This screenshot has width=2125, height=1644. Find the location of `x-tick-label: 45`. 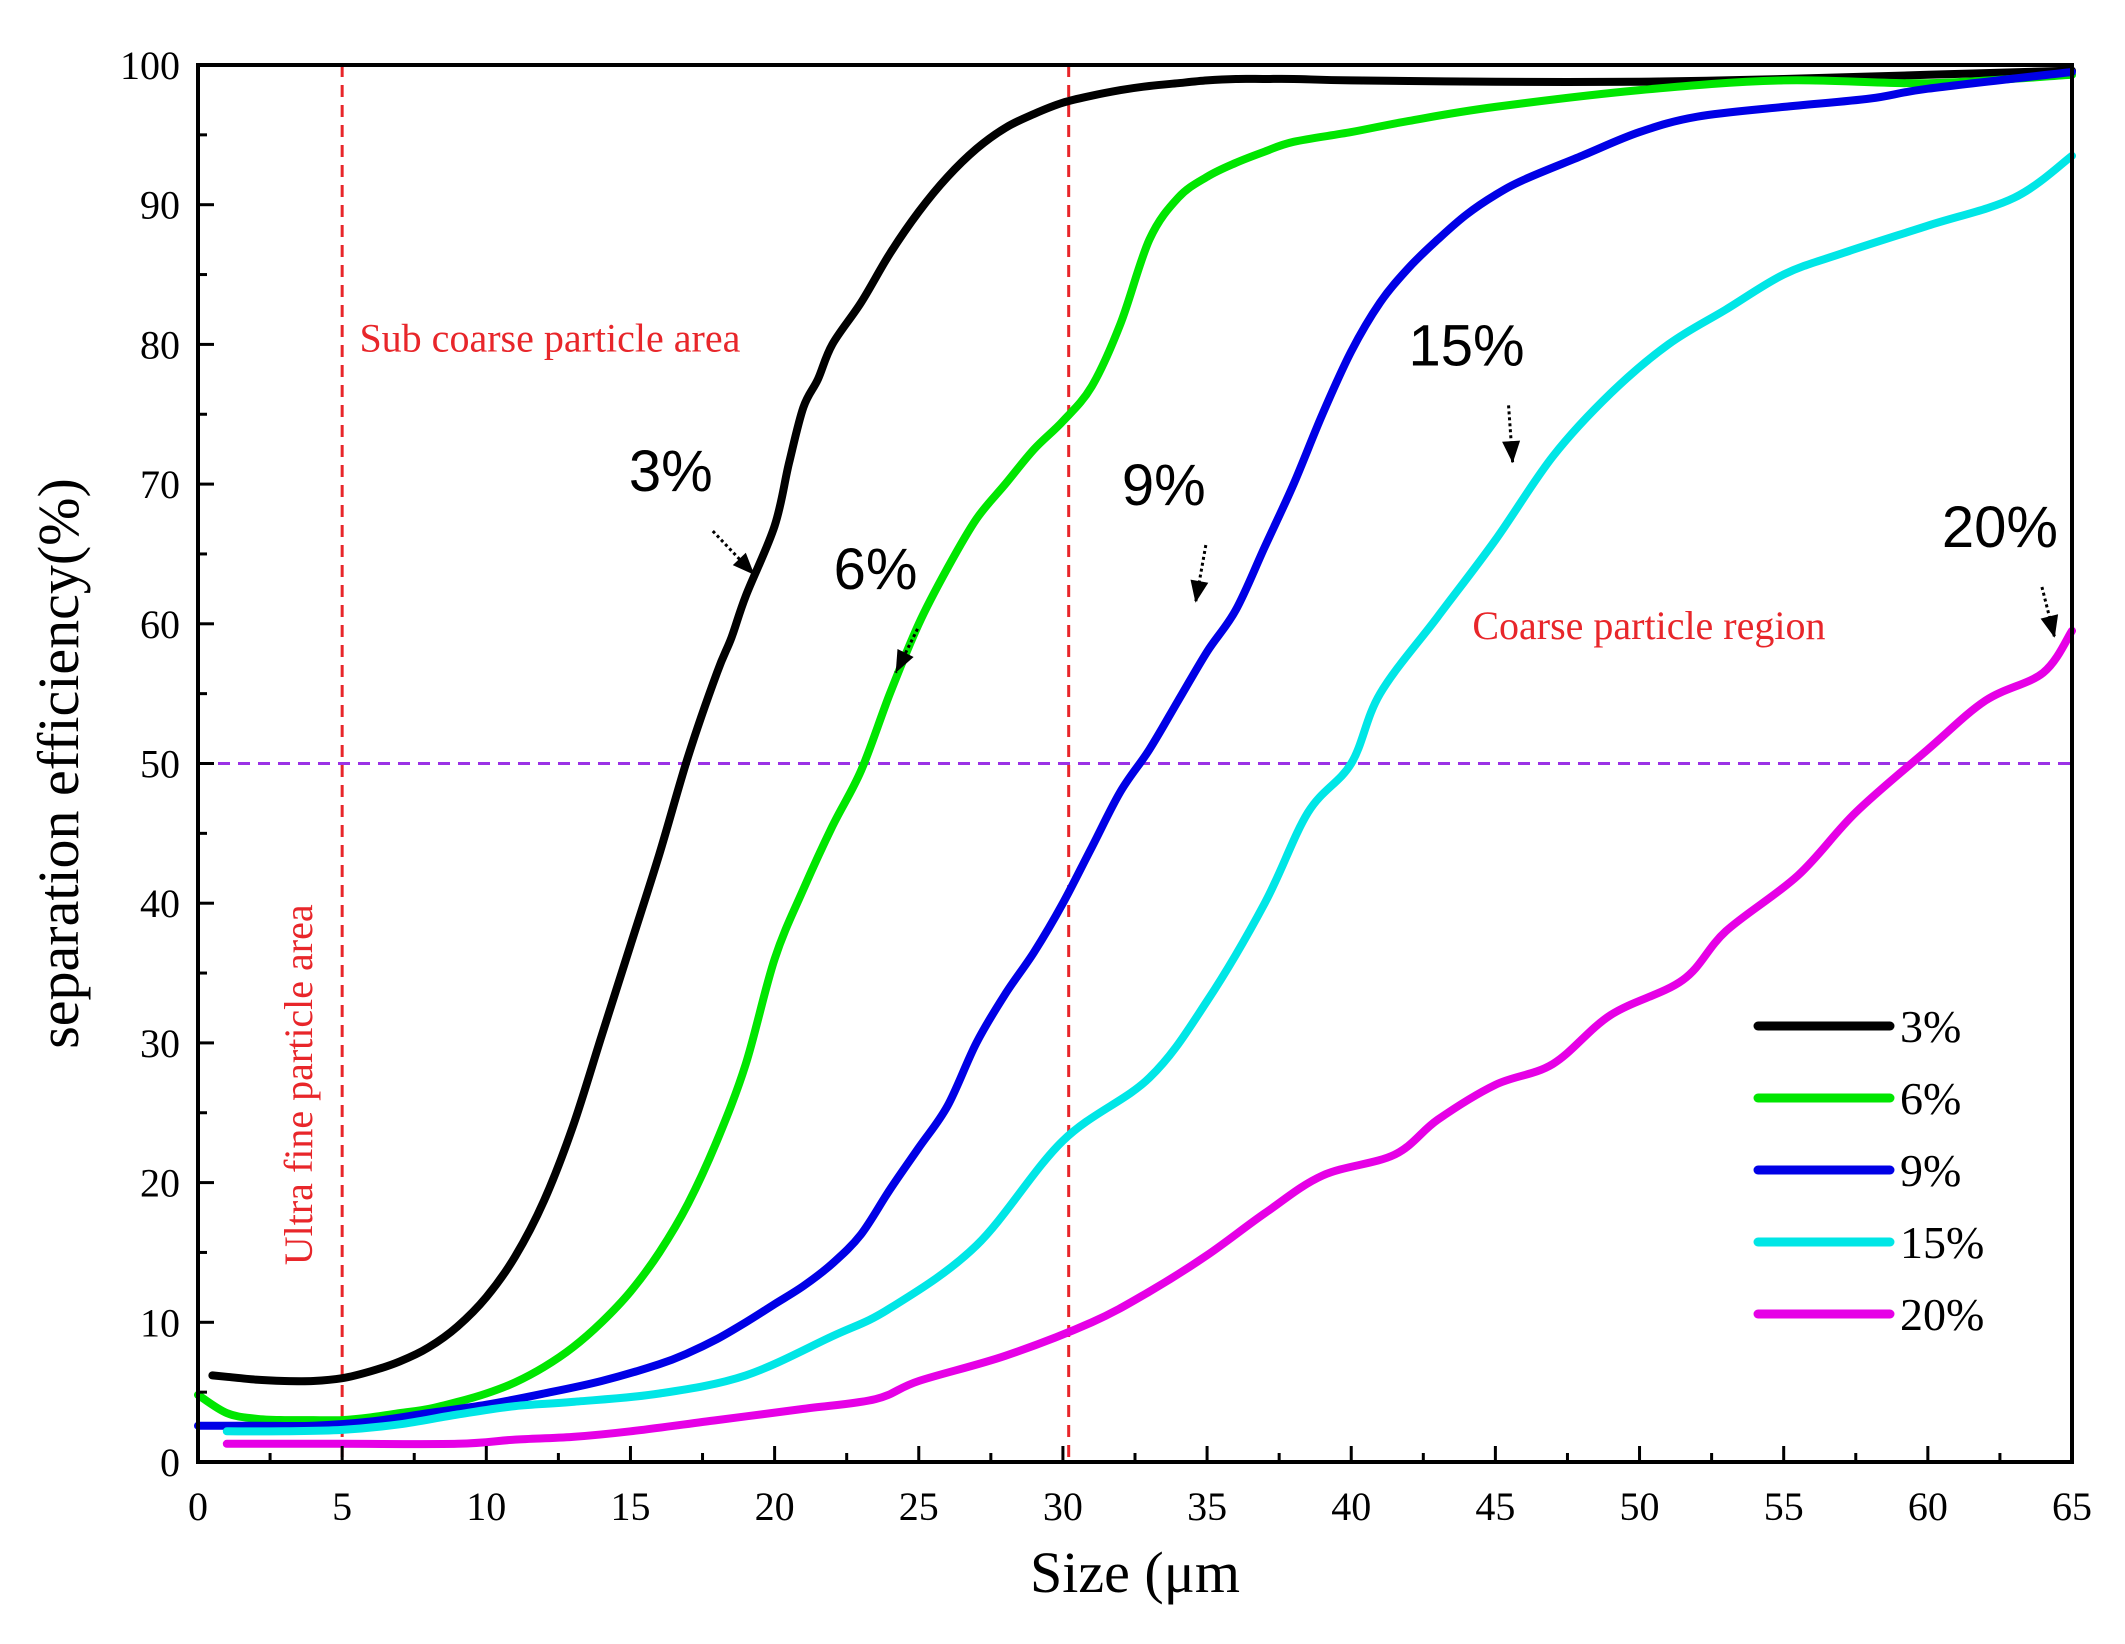

x-tick-label: 45 is located at coordinates (1495, 1506).